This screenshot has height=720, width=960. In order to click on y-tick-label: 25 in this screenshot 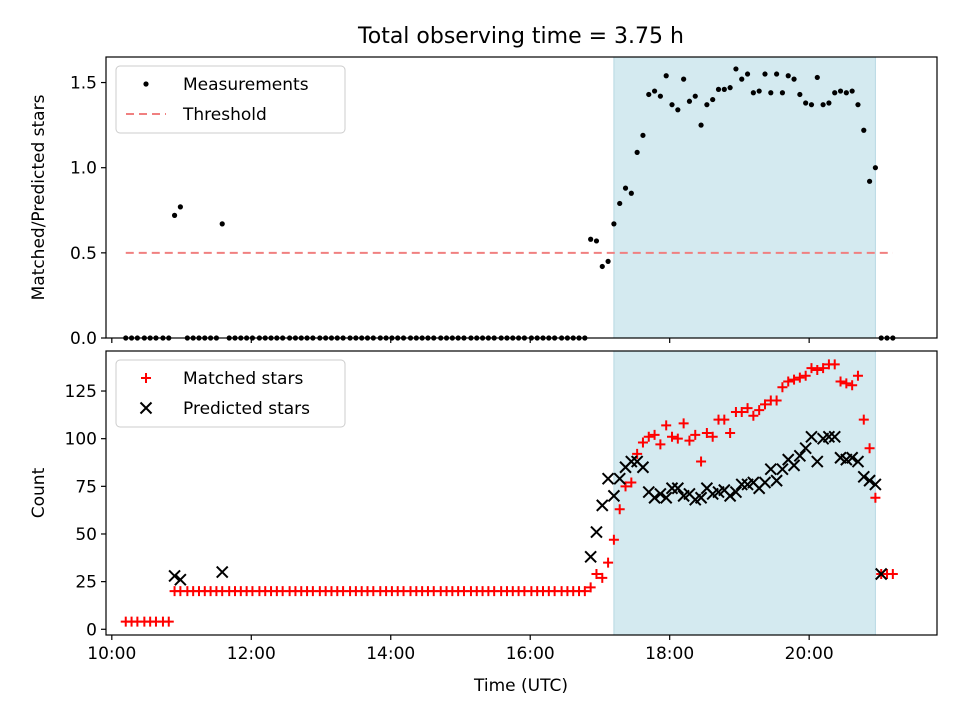, I will do `click(86, 583)`.